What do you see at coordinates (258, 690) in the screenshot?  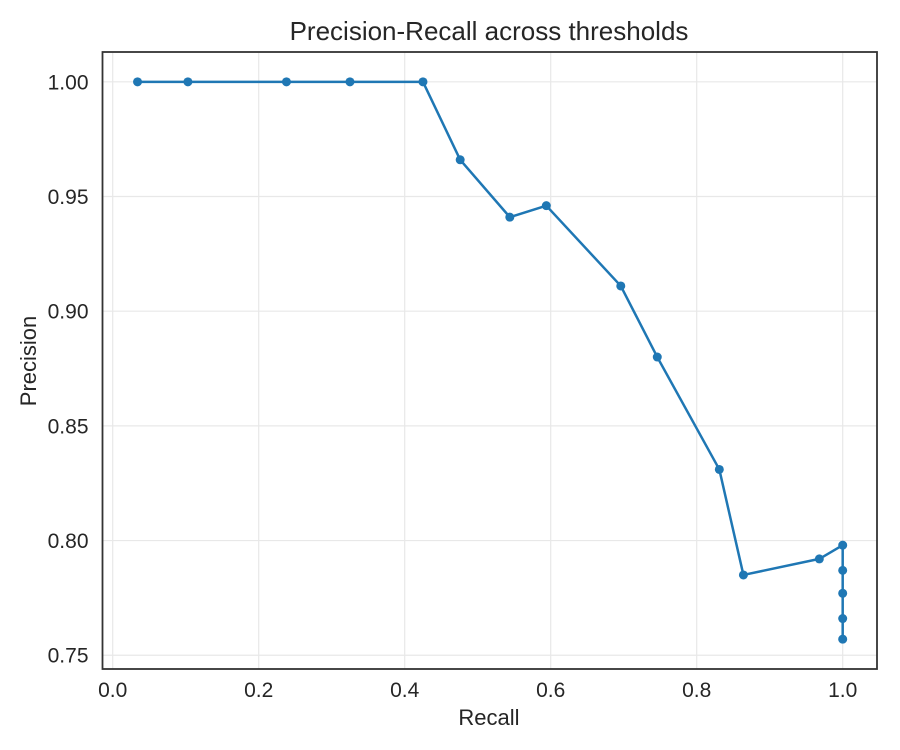 I see `x-tick-label: 0.2` at bounding box center [258, 690].